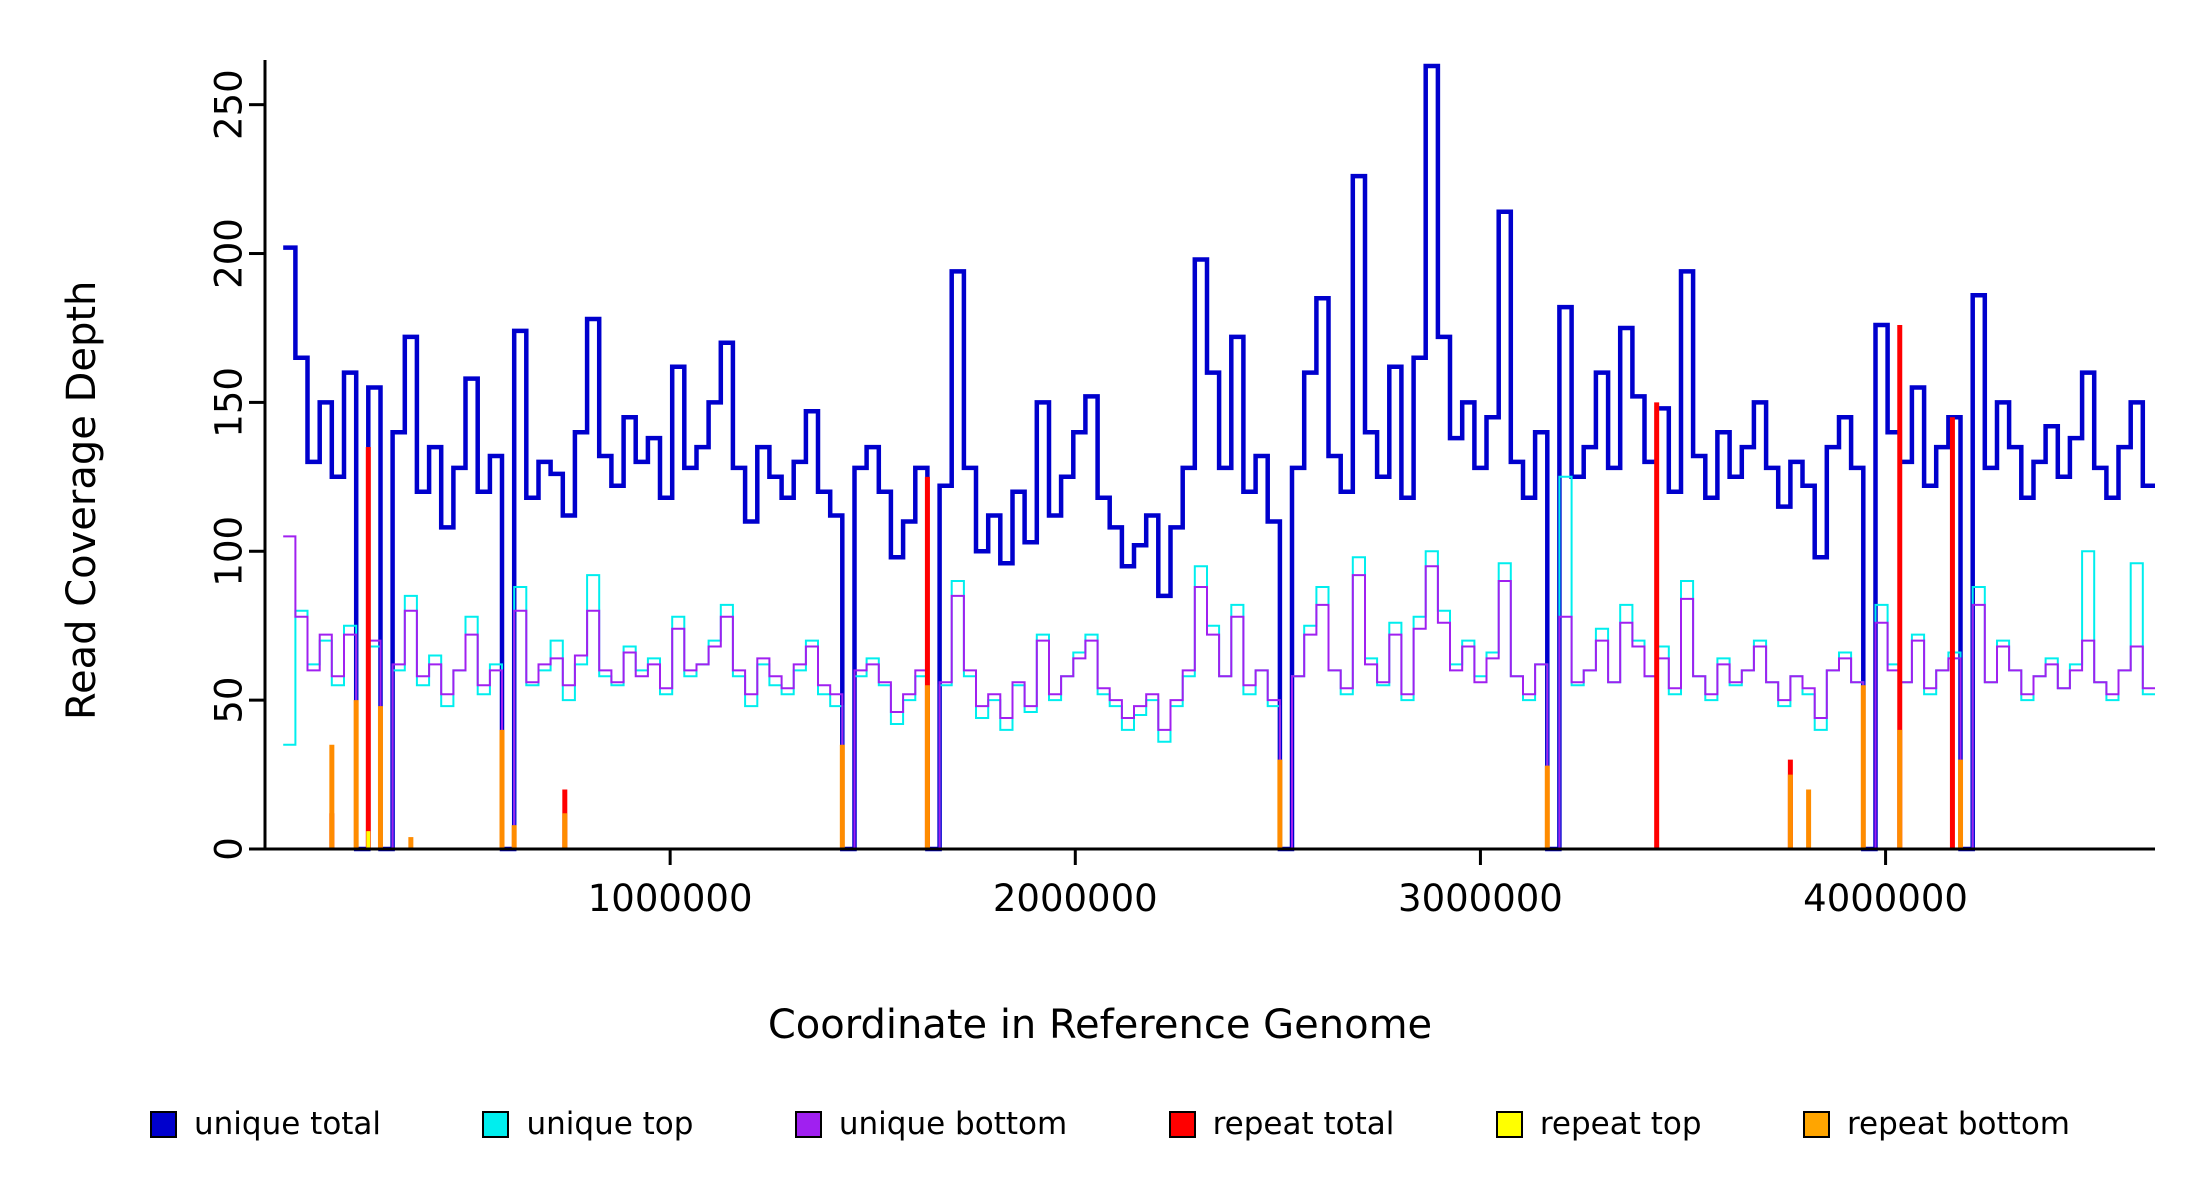 This screenshot has height=1200, width=2200. I want to click on legend-item-repeat-top: repeat top, so click(1598, 1124).